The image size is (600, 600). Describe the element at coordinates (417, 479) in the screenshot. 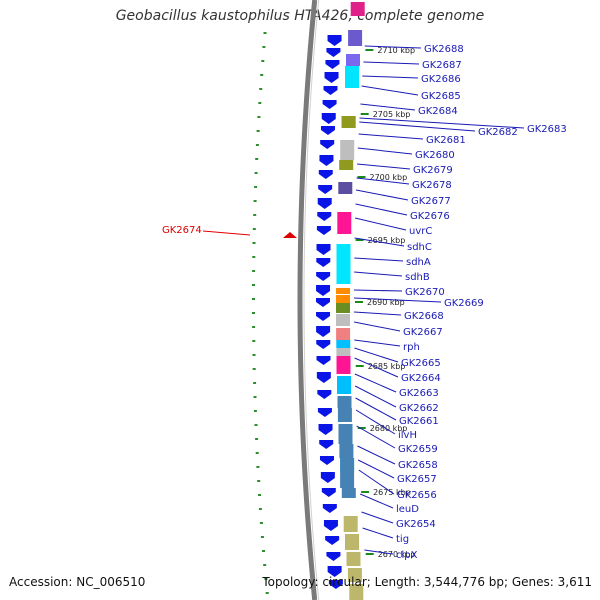

I see `gene-label: GK2657` at that location.